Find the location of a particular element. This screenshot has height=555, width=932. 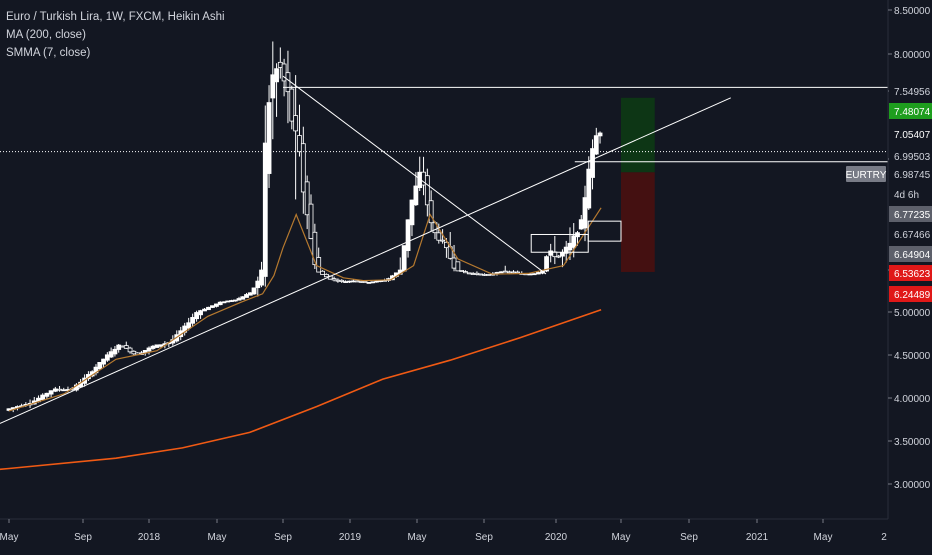

time-tick-label: 2020 is located at coordinates (556, 537).